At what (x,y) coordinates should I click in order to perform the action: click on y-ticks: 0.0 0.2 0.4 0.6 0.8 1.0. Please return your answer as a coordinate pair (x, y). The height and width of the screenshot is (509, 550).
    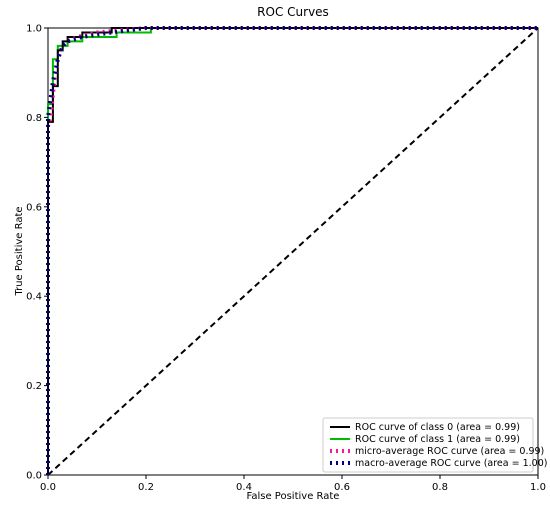
    Looking at the image, I should click on (37, 253).